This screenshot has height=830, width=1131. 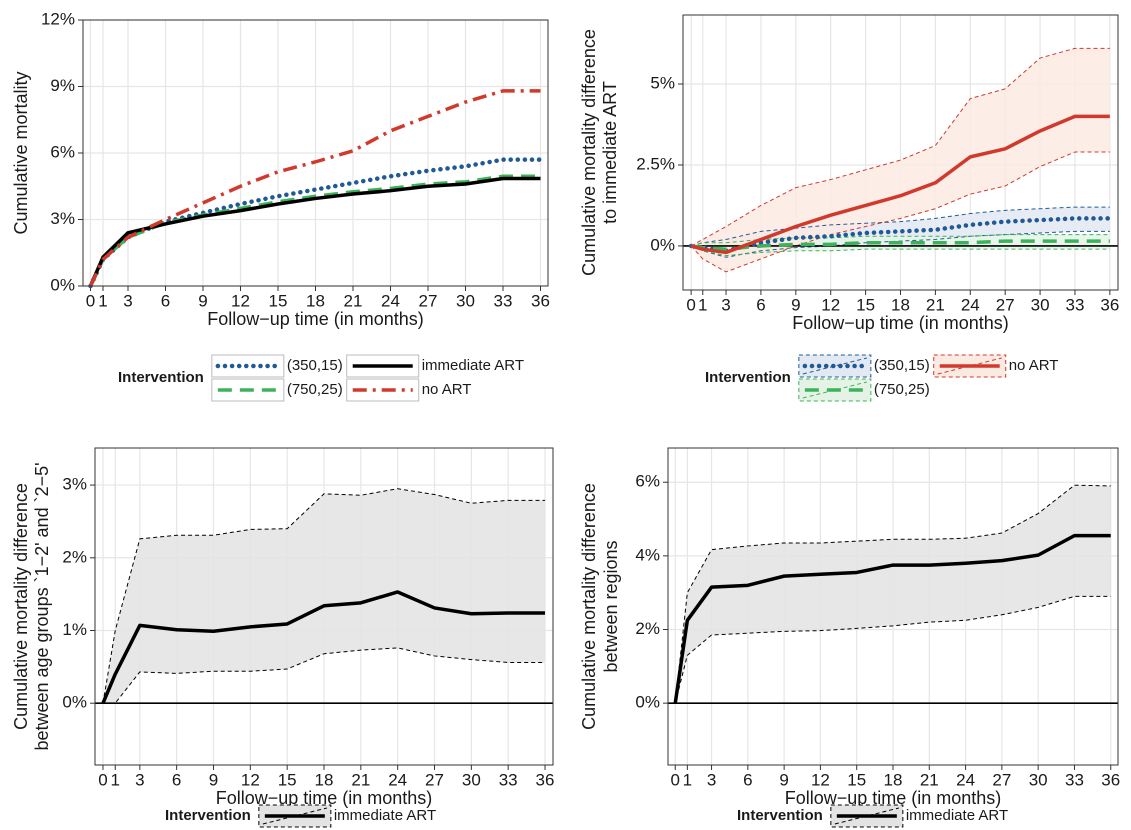 What do you see at coordinates (662, 82) in the screenshot?
I see `y-tick-label: 5%` at bounding box center [662, 82].